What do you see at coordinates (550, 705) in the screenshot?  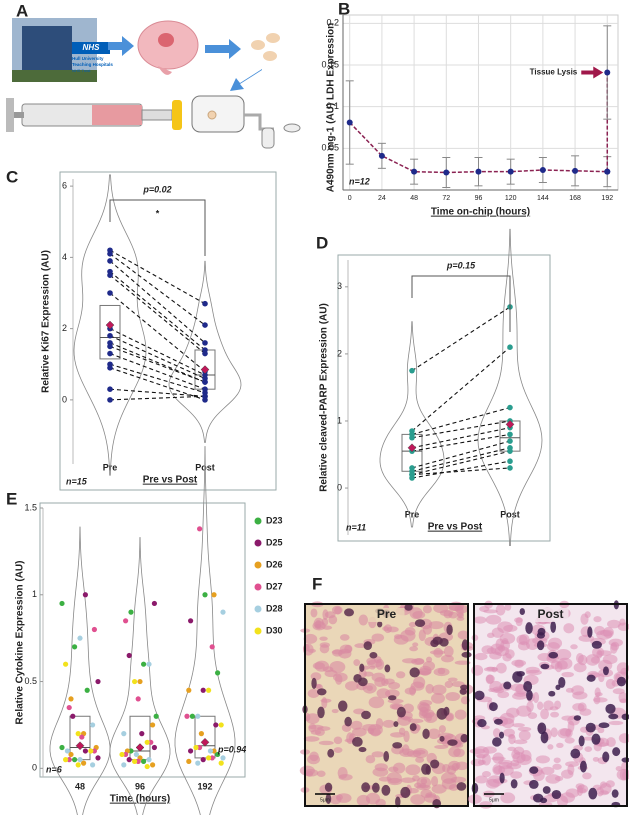 I see `image-frame` at bounding box center [550, 705].